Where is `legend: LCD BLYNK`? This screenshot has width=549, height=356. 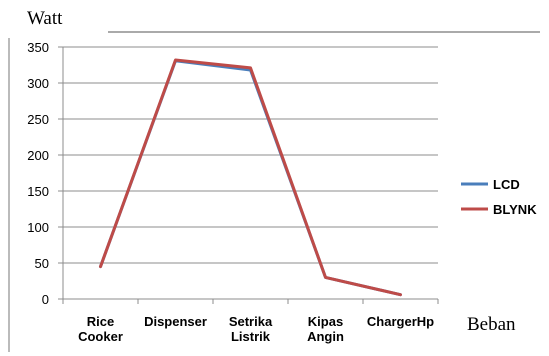 legend: LCD BLYNK is located at coordinates (499, 197).